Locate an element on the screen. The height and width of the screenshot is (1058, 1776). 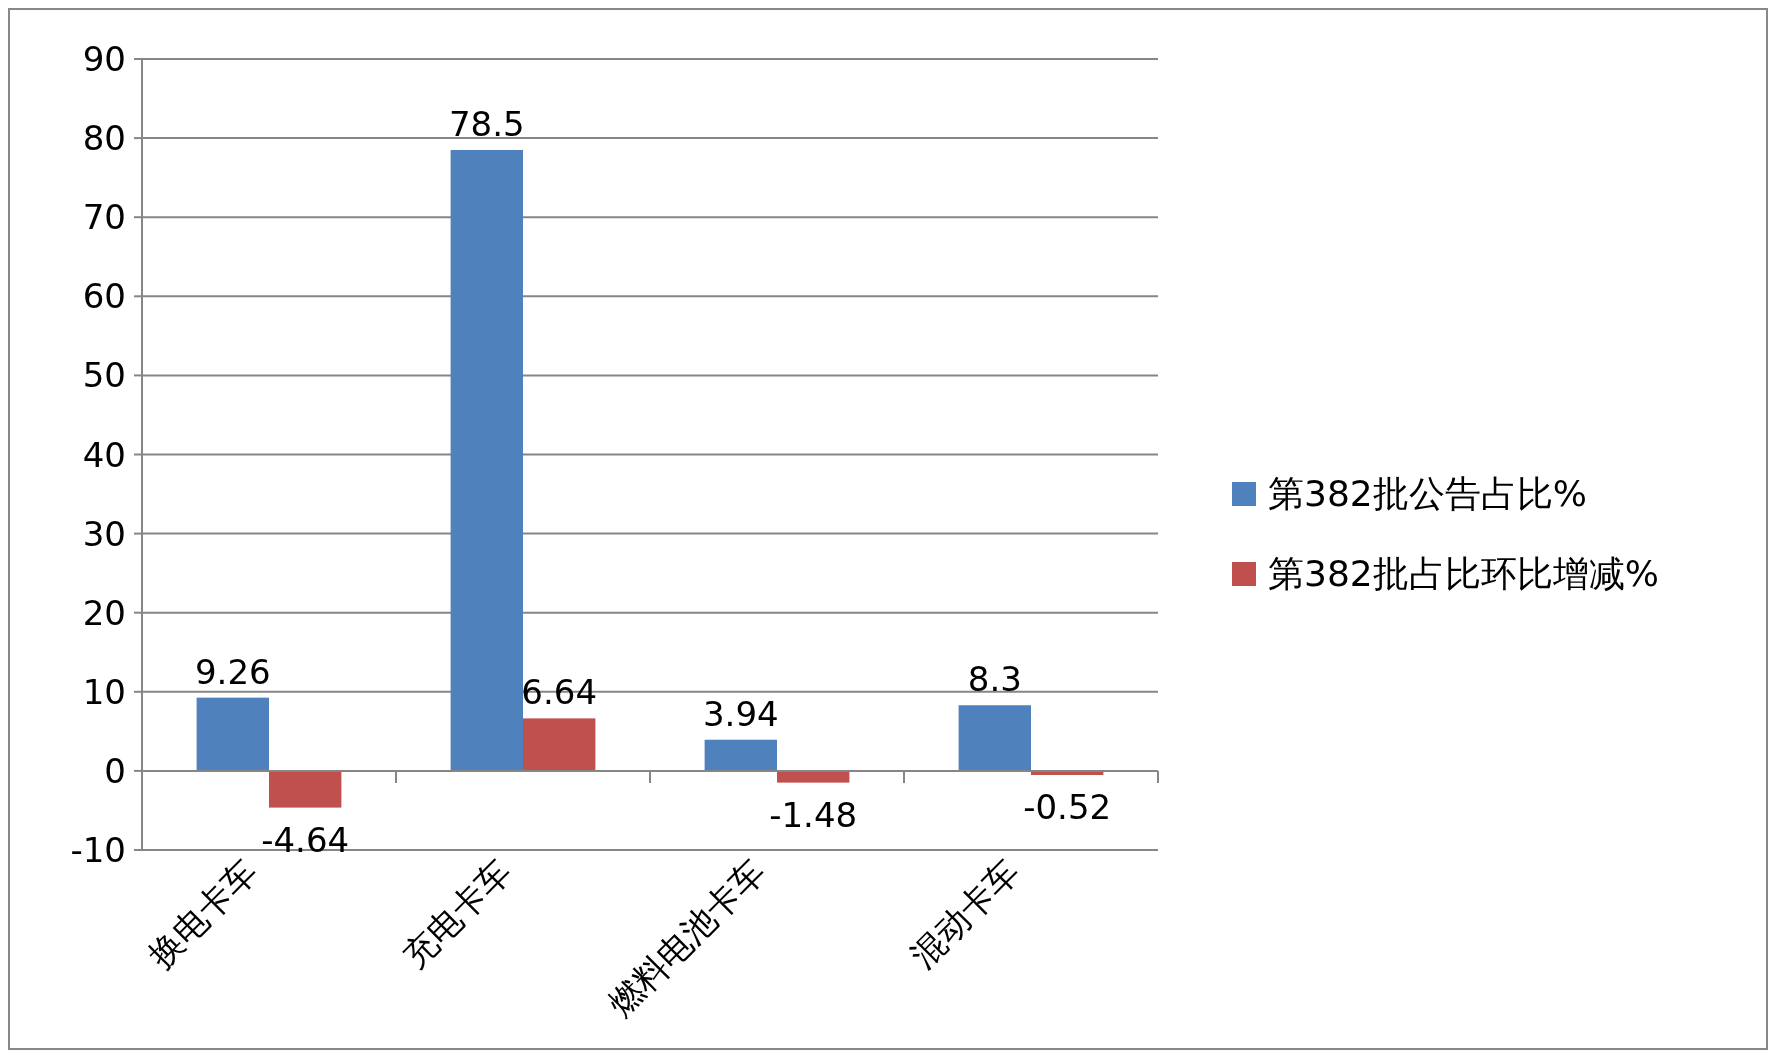
data-label: 9.26 is located at coordinates (232, 671).